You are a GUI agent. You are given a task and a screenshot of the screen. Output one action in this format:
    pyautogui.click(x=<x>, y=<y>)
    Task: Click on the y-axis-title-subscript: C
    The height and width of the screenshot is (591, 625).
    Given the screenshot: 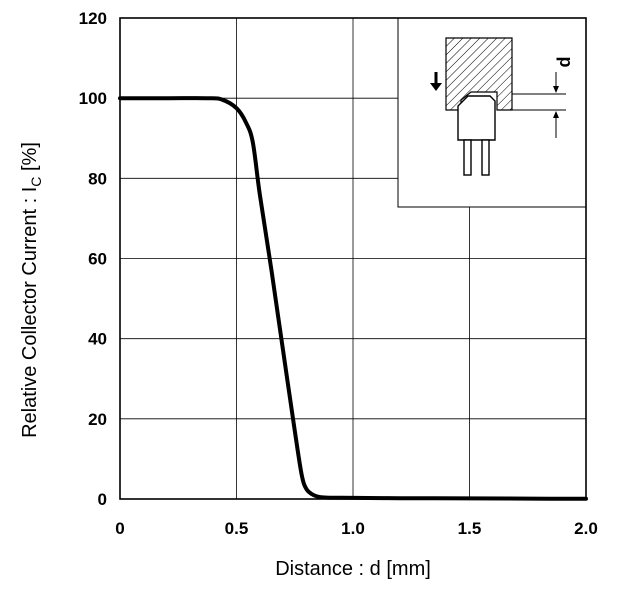 What is the action you would take?
    pyautogui.click(x=36, y=182)
    